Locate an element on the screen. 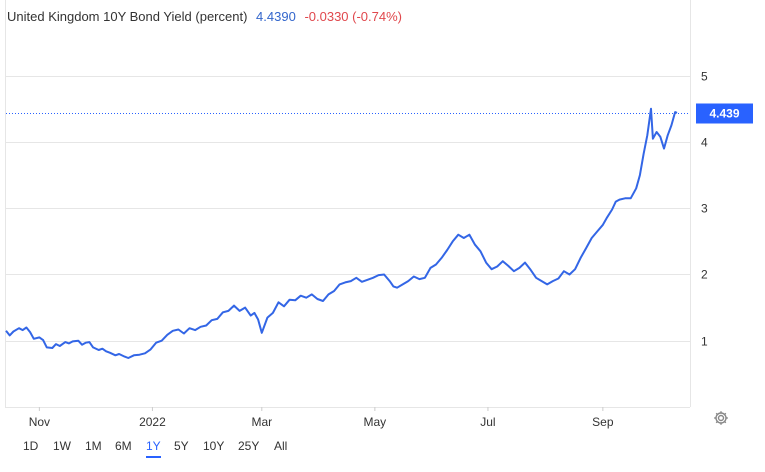 This screenshot has height=472, width=765. range-button-6m: 6M is located at coordinates (123, 446).